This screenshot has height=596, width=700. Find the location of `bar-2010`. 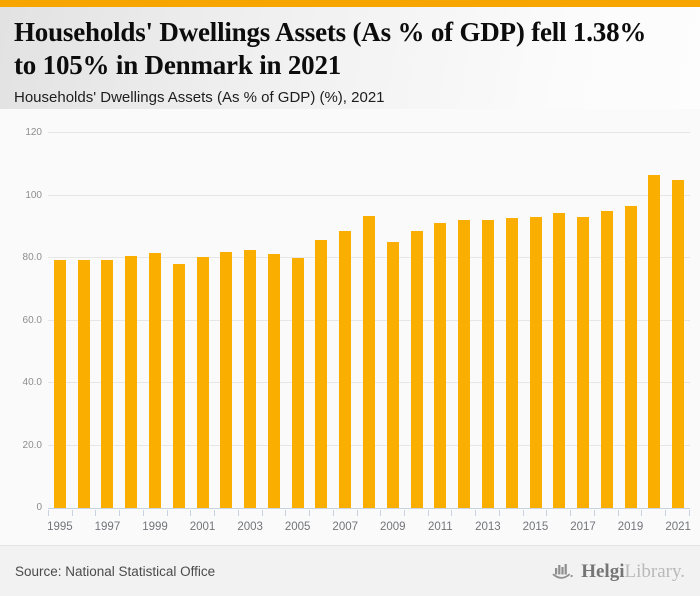

bar-2010 is located at coordinates (416, 369).